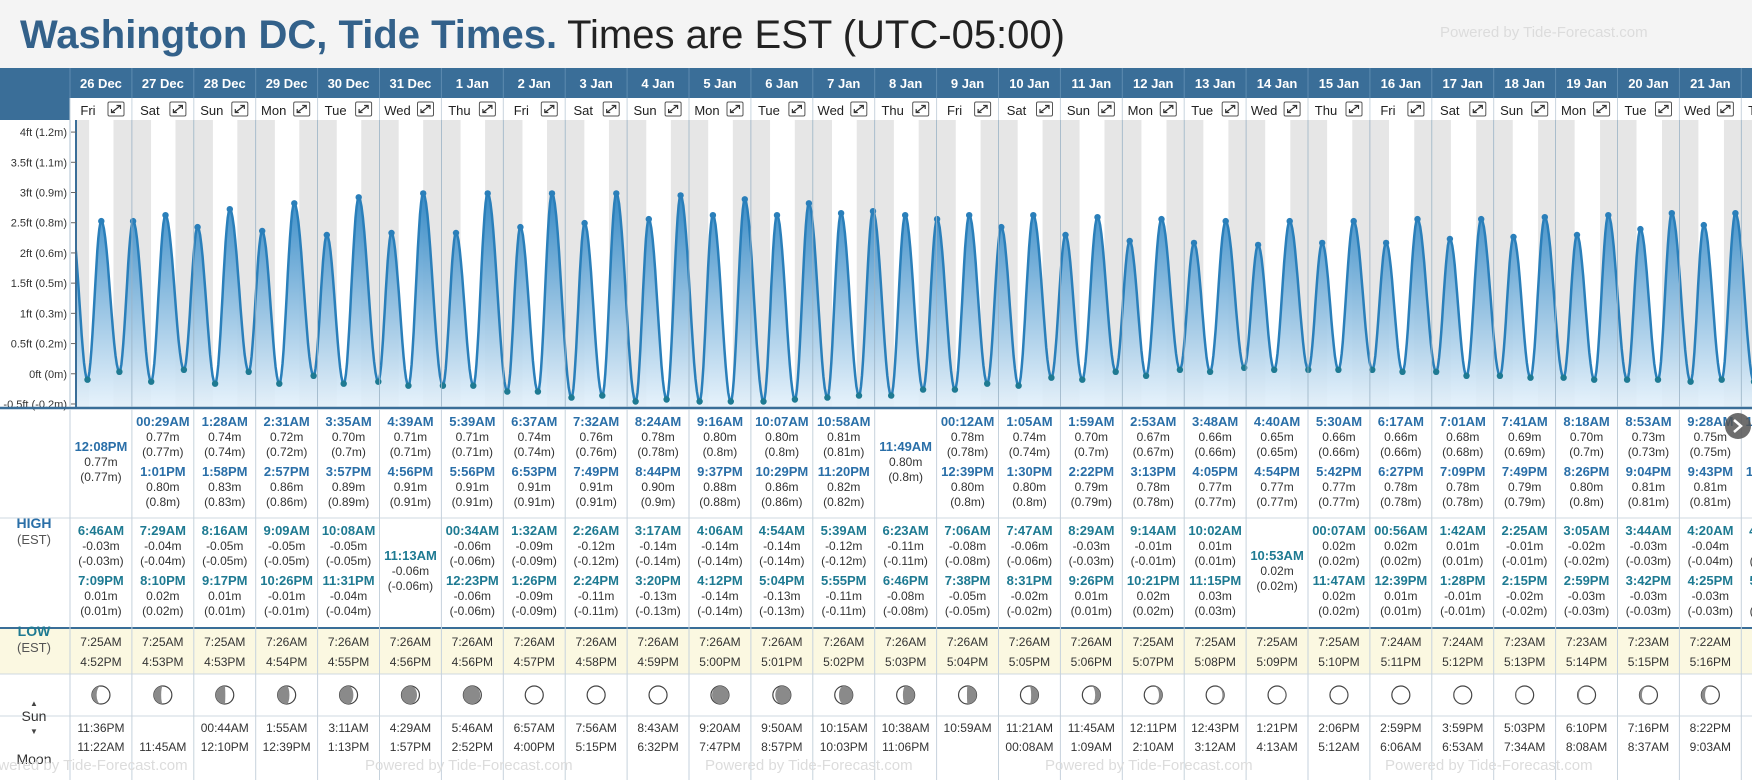 Image resolution: width=1752 pixels, height=780 pixels. I want to click on high-tide-height-alt: (0.91m), so click(410, 502).